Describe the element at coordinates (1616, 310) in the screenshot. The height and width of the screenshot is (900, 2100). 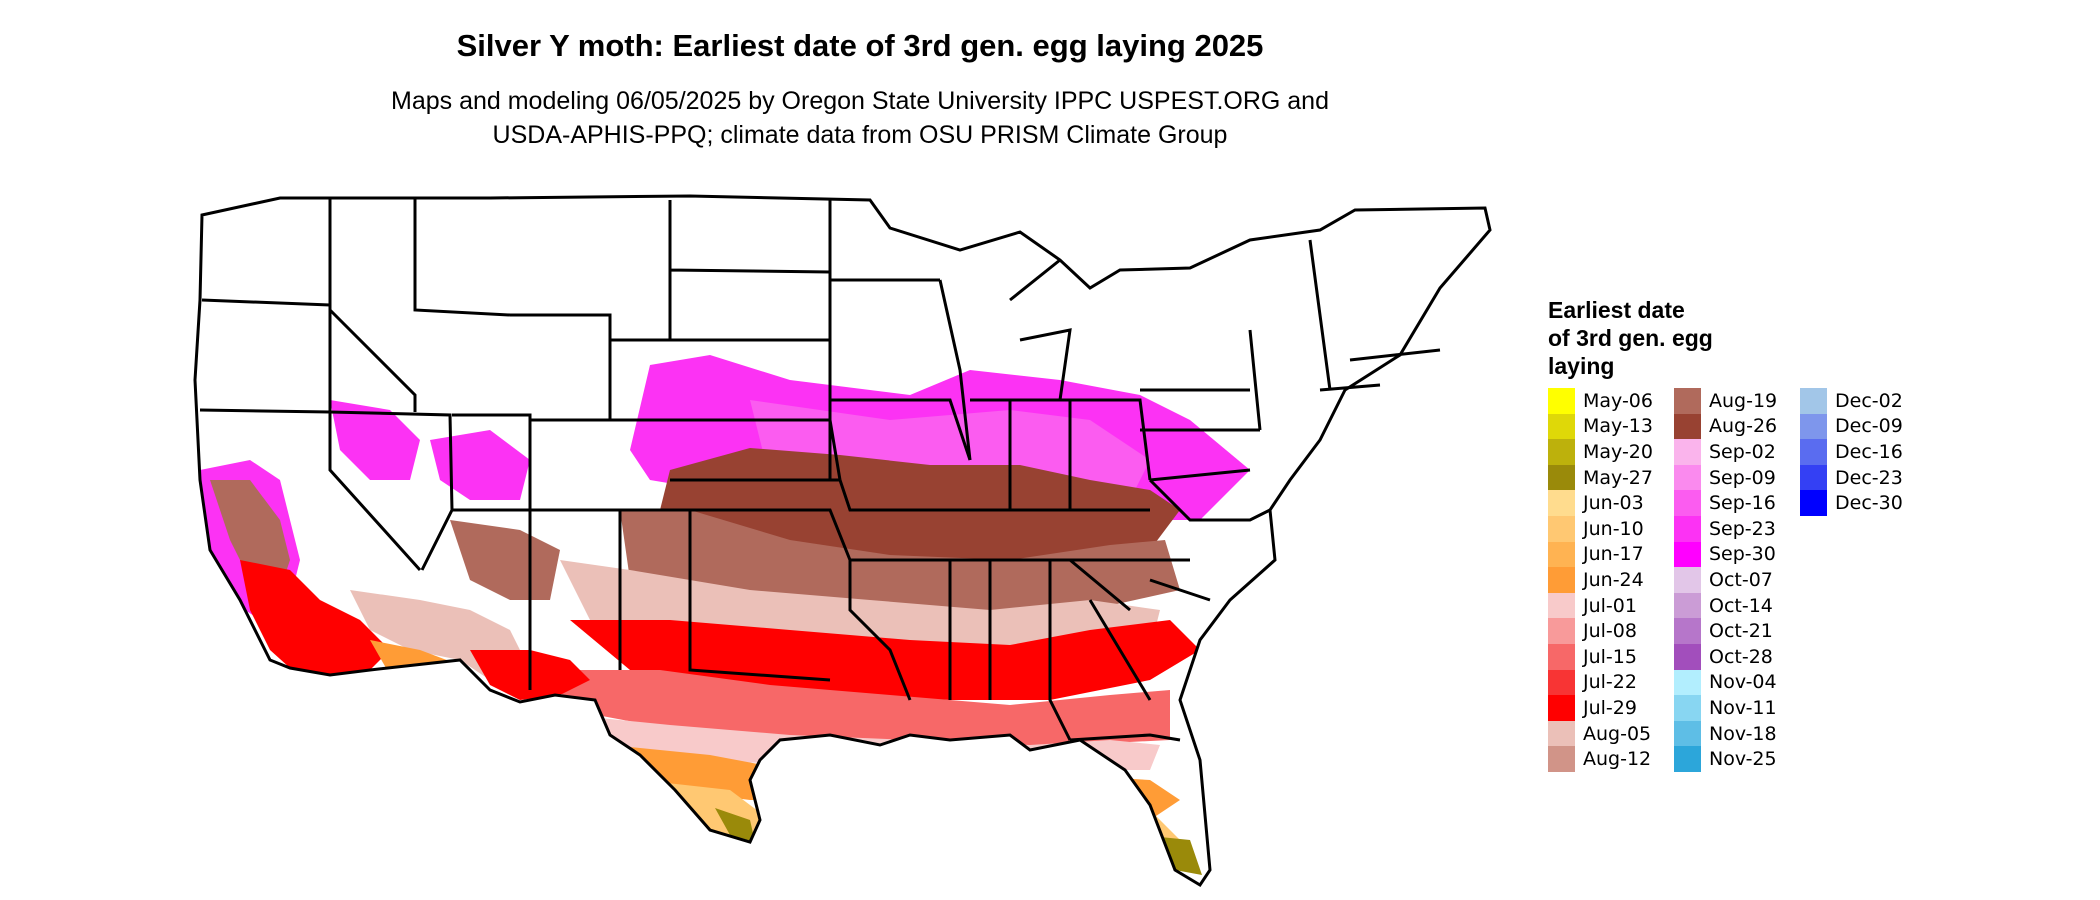
I see `legend-title-line-1: Earliest date` at that location.